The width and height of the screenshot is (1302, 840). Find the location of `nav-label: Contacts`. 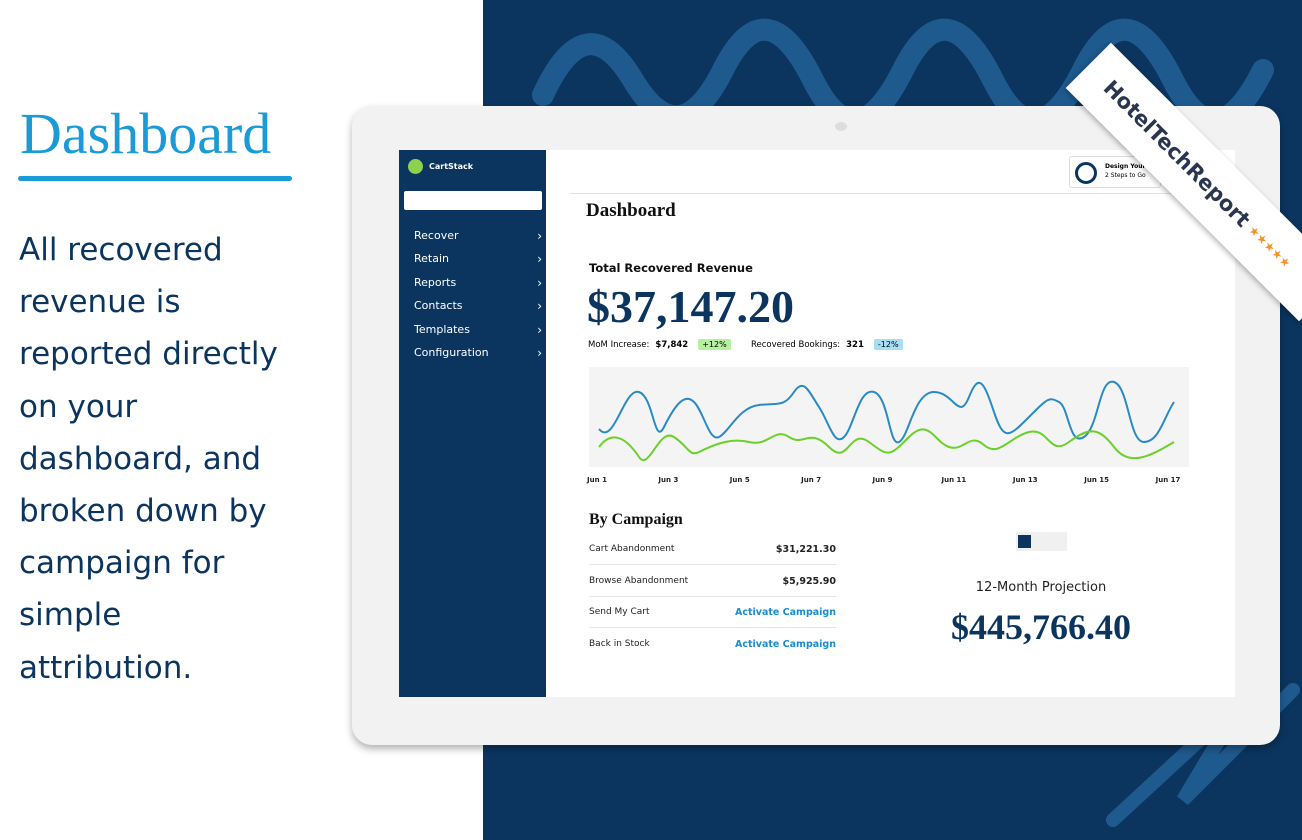

nav-label: Contacts is located at coordinates (438, 306).